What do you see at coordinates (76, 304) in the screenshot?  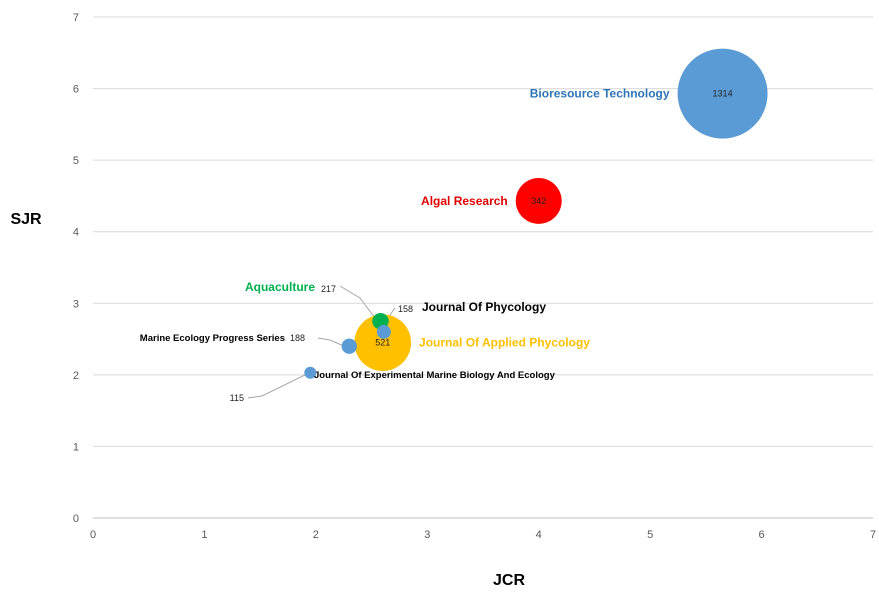 I see `y-tick-label: 3` at bounding box center [76, 304].